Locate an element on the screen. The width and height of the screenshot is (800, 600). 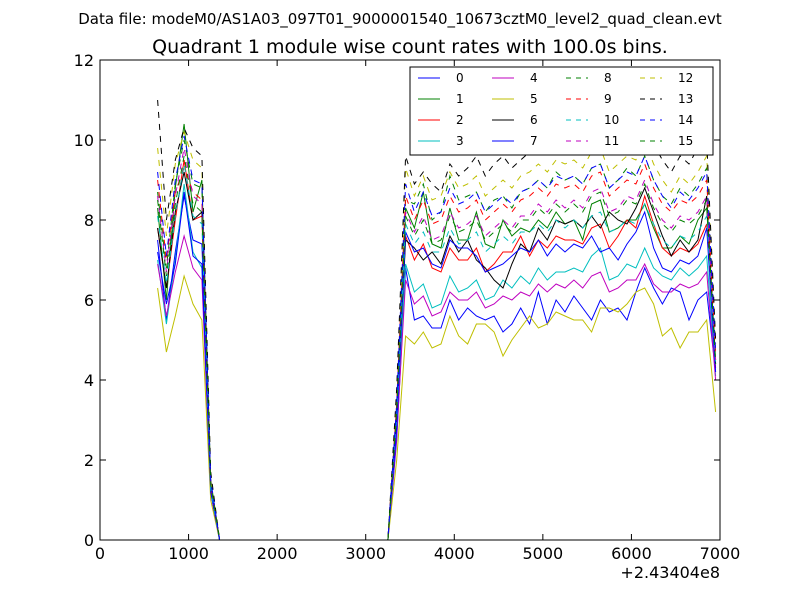
legend-label-8: 8 is located at coordinates (608, 78).